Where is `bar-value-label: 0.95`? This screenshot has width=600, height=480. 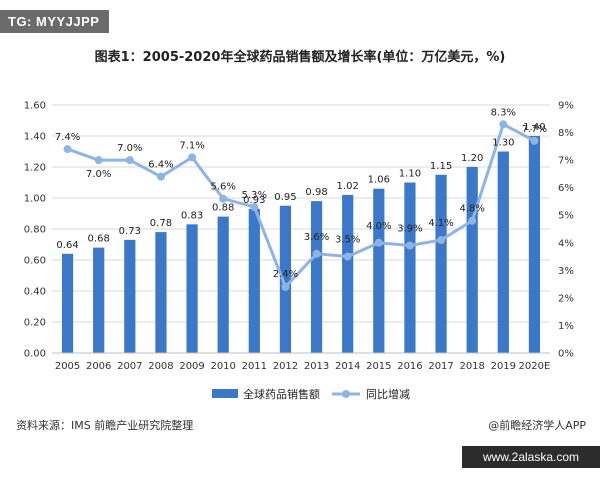
bar-value-label: 0.95 is located at coordinates (285, 197).